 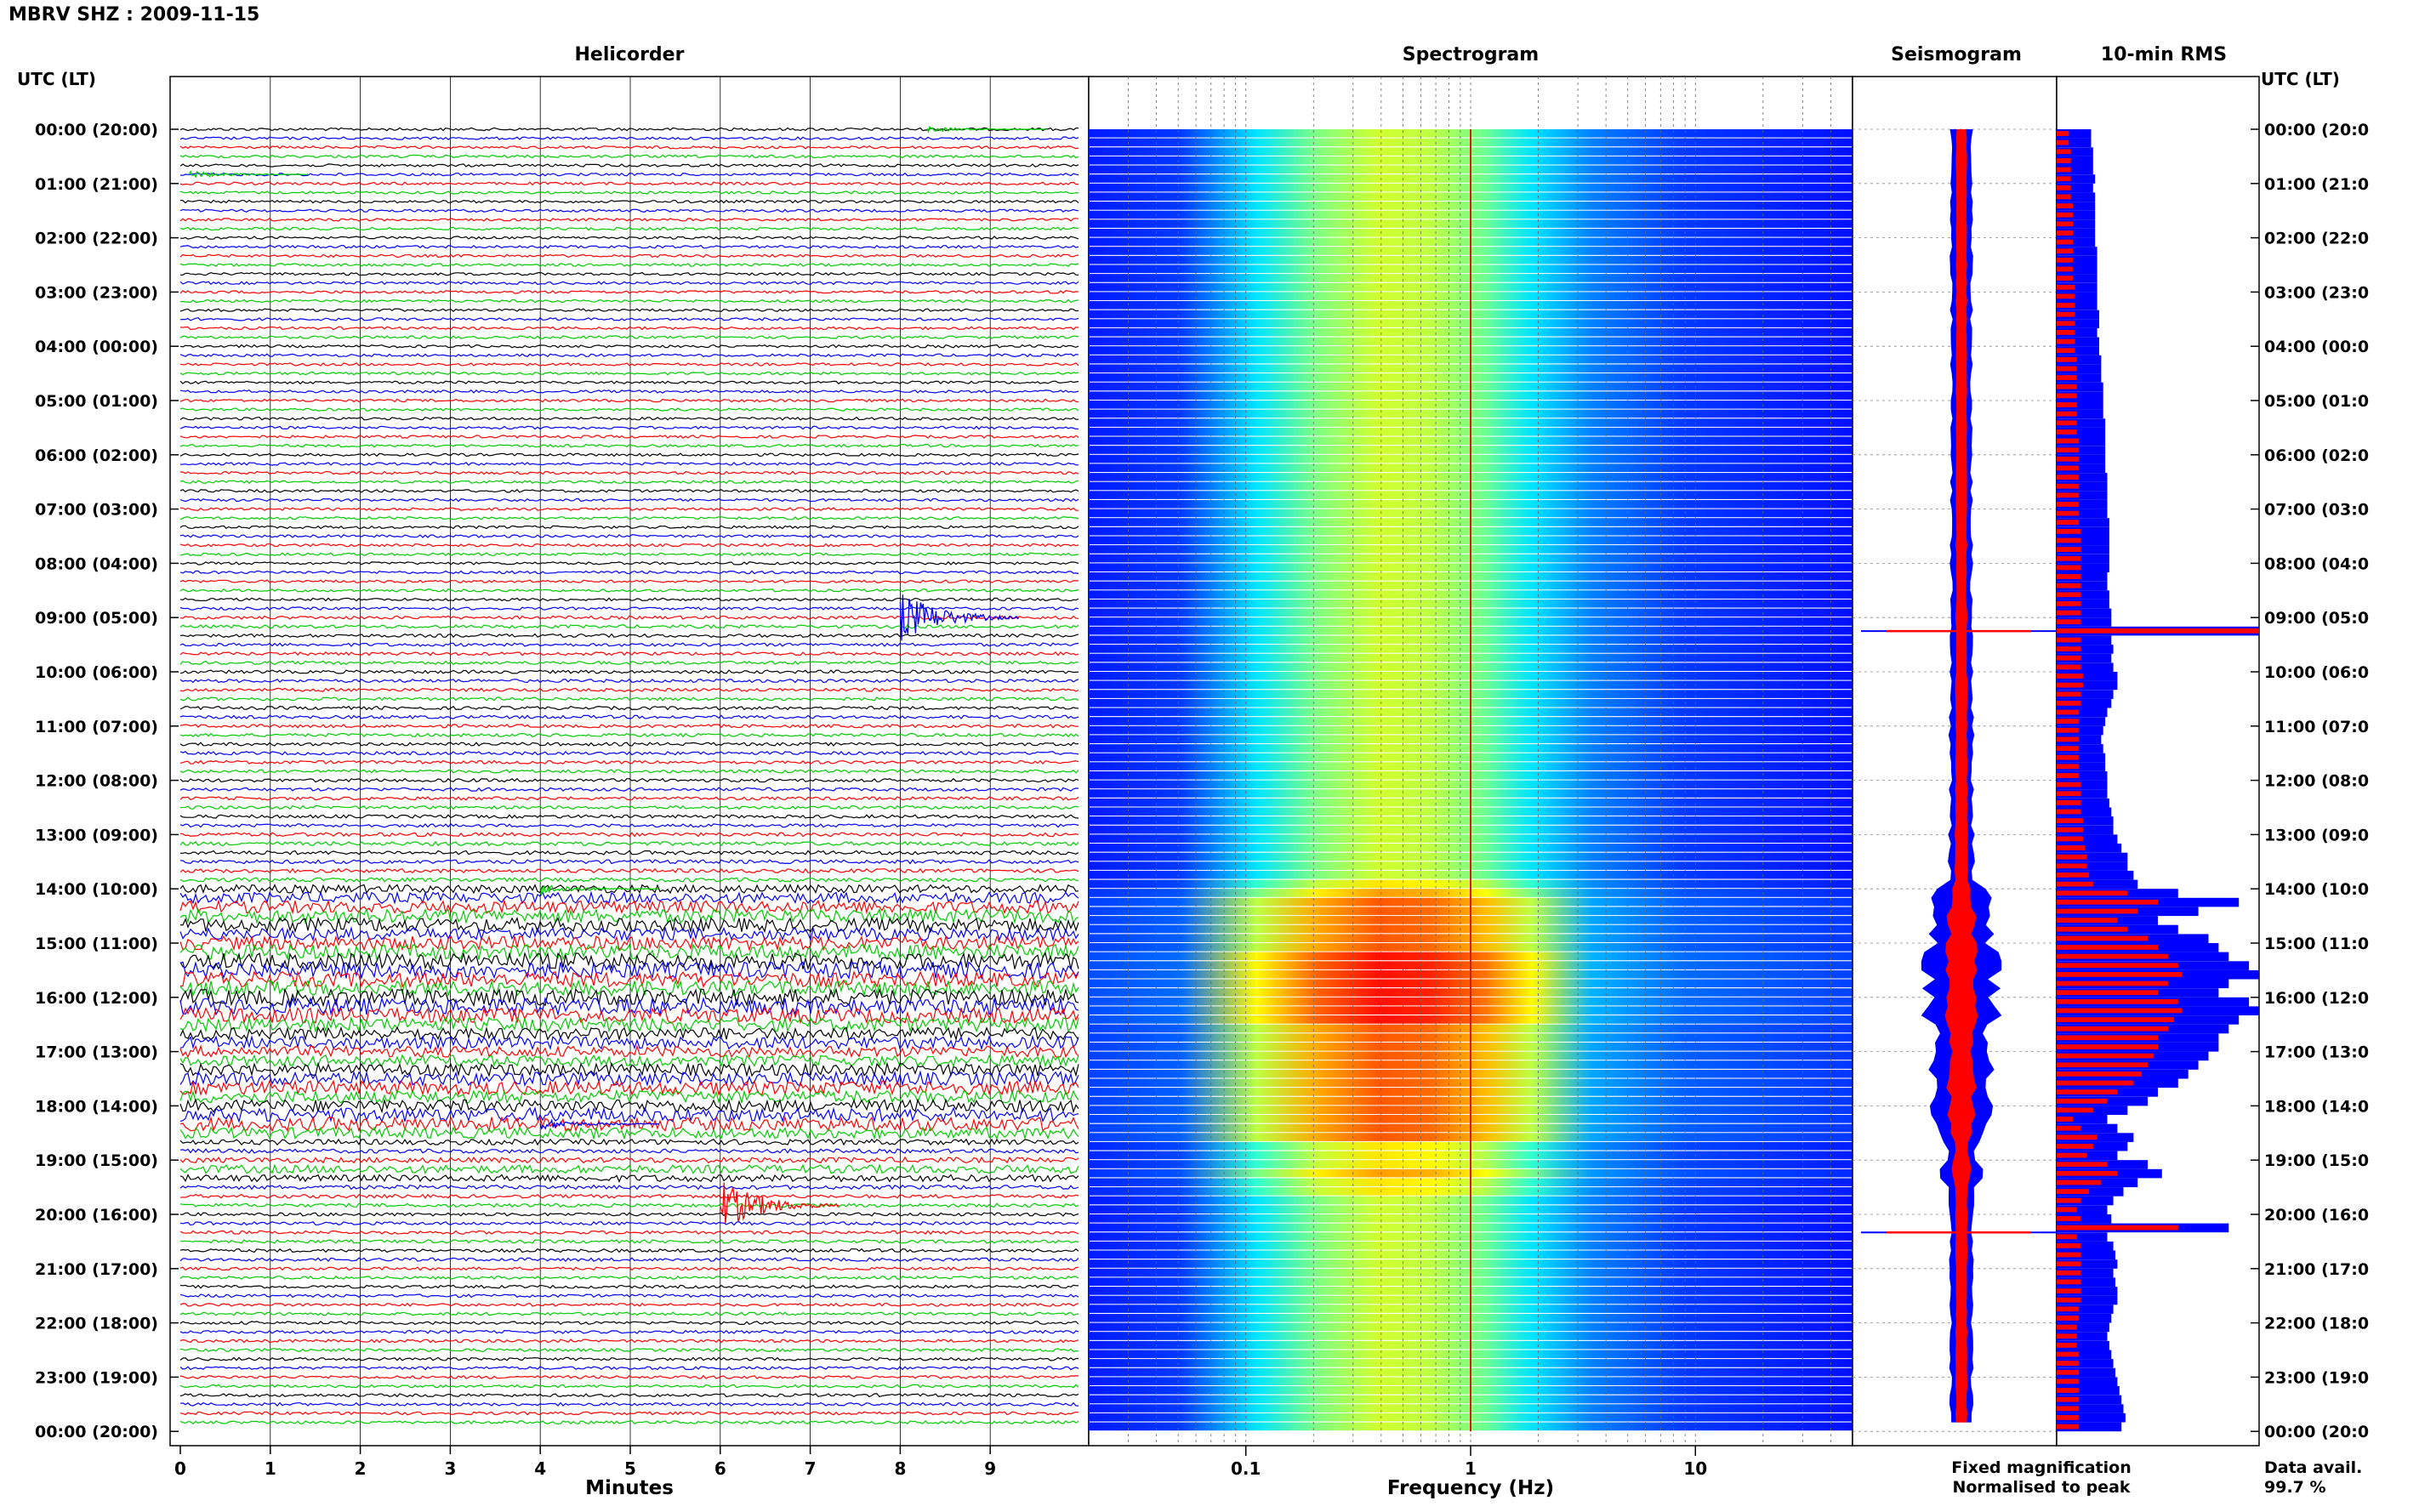 What do you see at coordinates (2316, 835) in the screenshot?
I see `time-label-right: 13:00 (09:0` at bounding box center [2316, 835].